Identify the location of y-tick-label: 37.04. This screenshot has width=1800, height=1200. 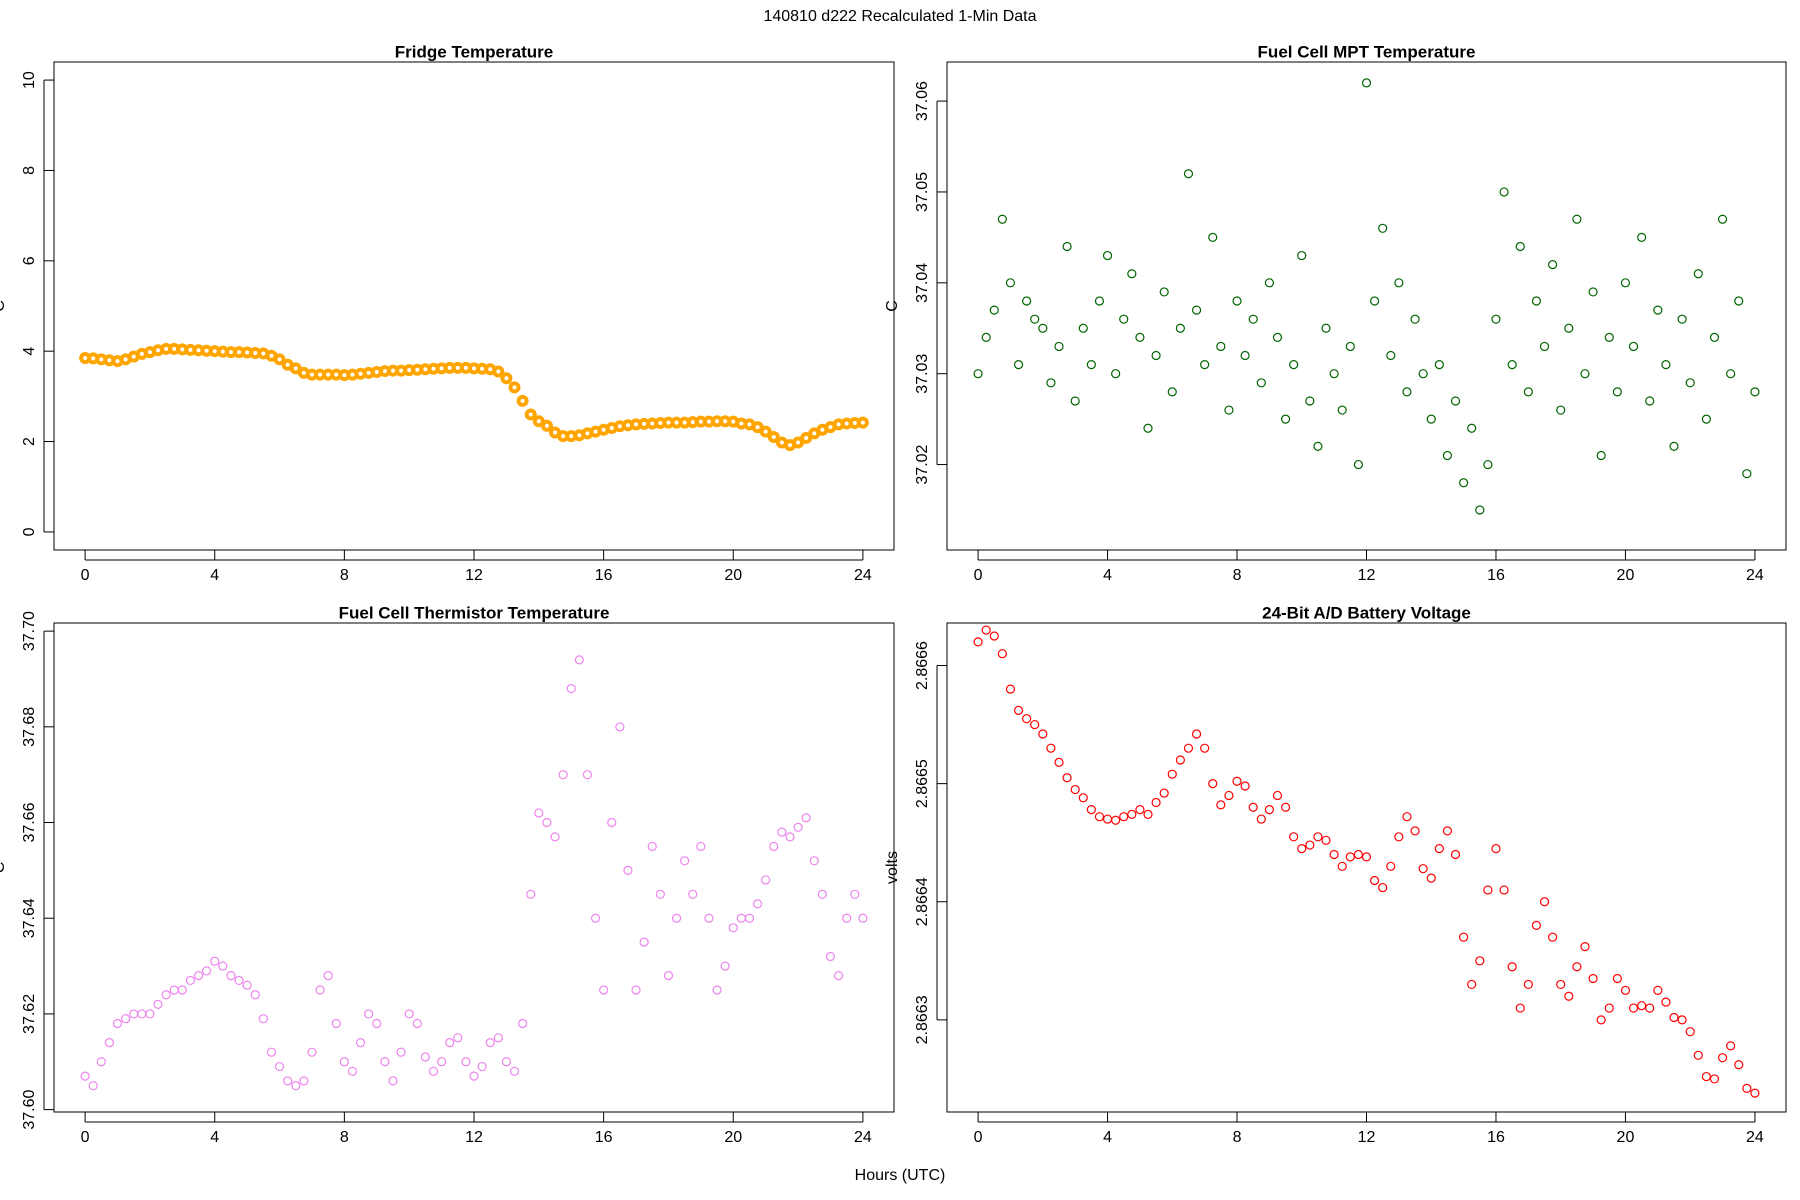
(922, 283).